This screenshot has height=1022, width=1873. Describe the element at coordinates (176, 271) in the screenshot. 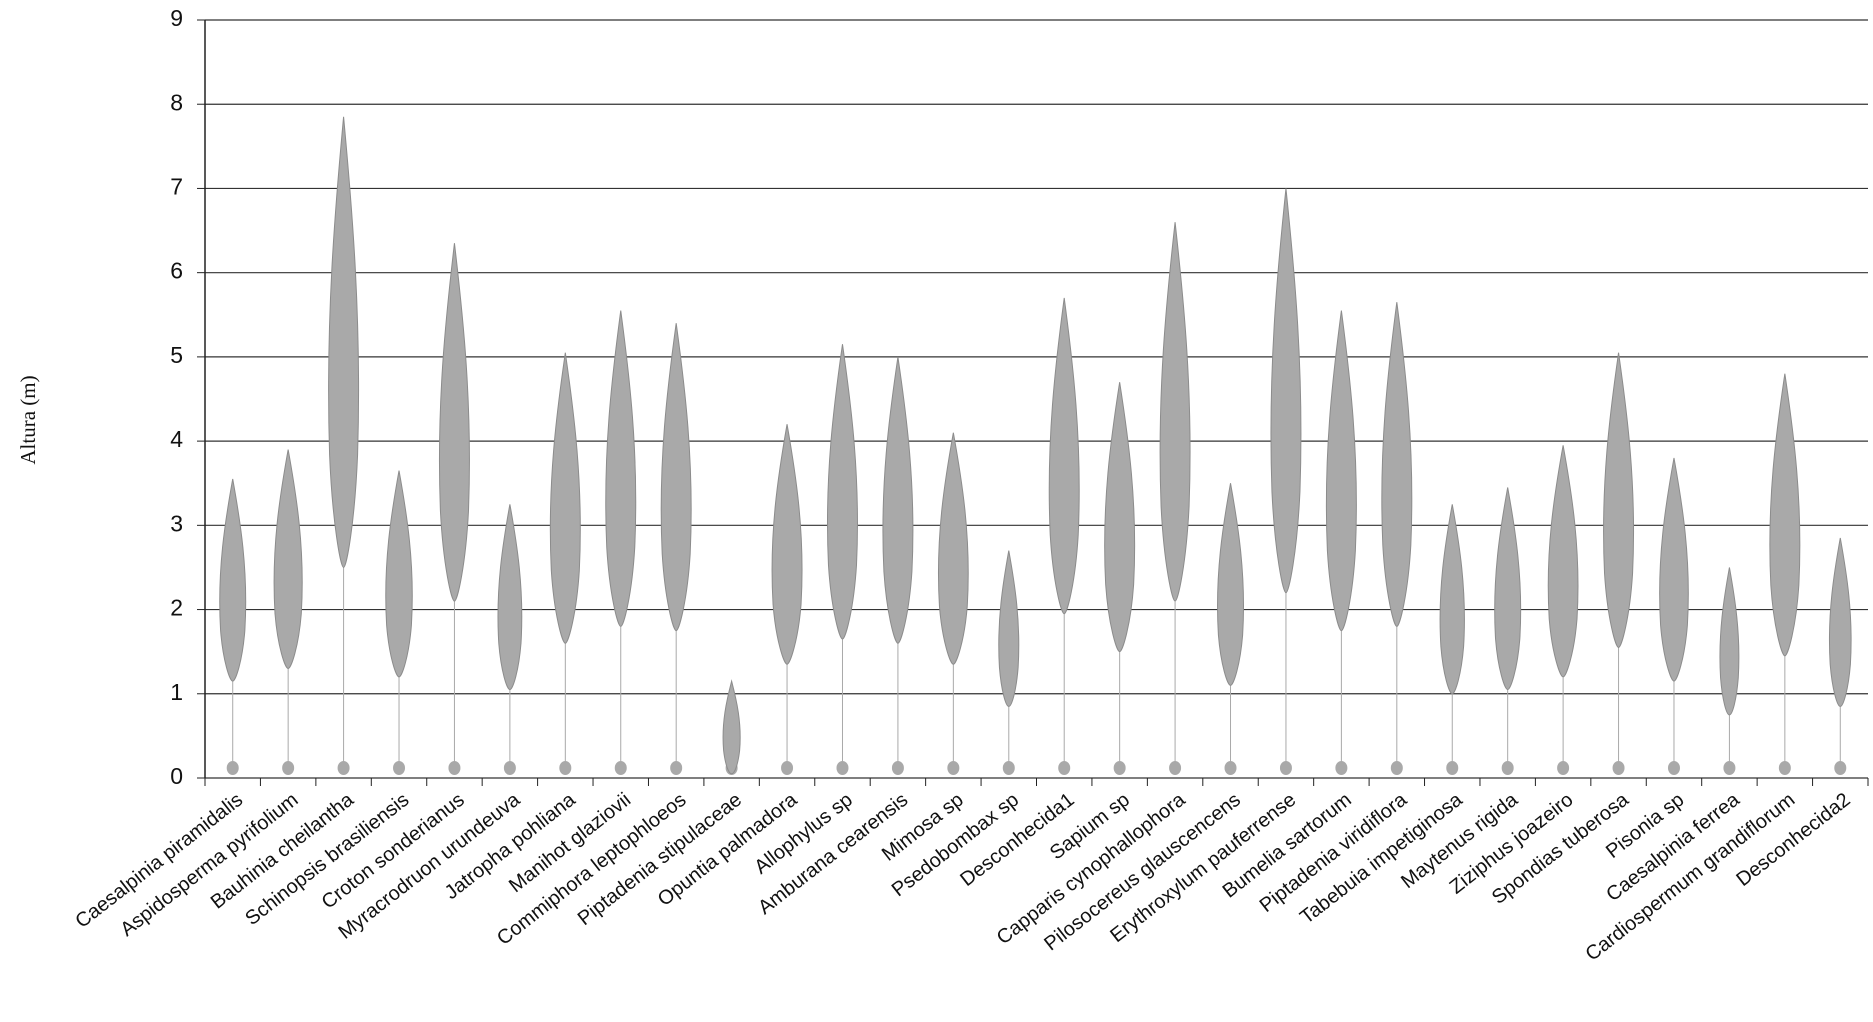

I see `y-tick-label: 6` at that location.